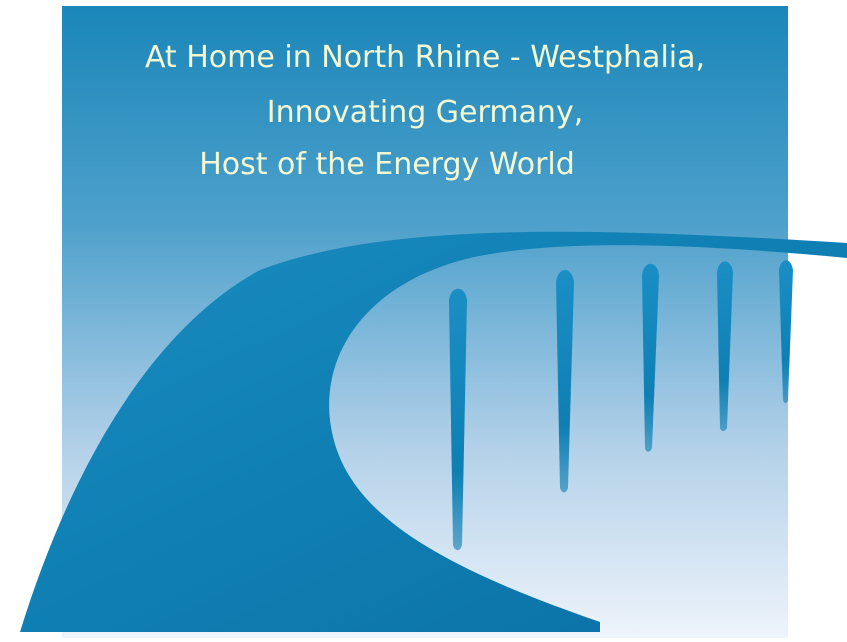 The height and width of the screenshot is (642, 847). What do you see at coordinates (387, 164) in the screenshot?
I see `tagline-line-3: Host of the Energy World` at bounding box center [387, 164].